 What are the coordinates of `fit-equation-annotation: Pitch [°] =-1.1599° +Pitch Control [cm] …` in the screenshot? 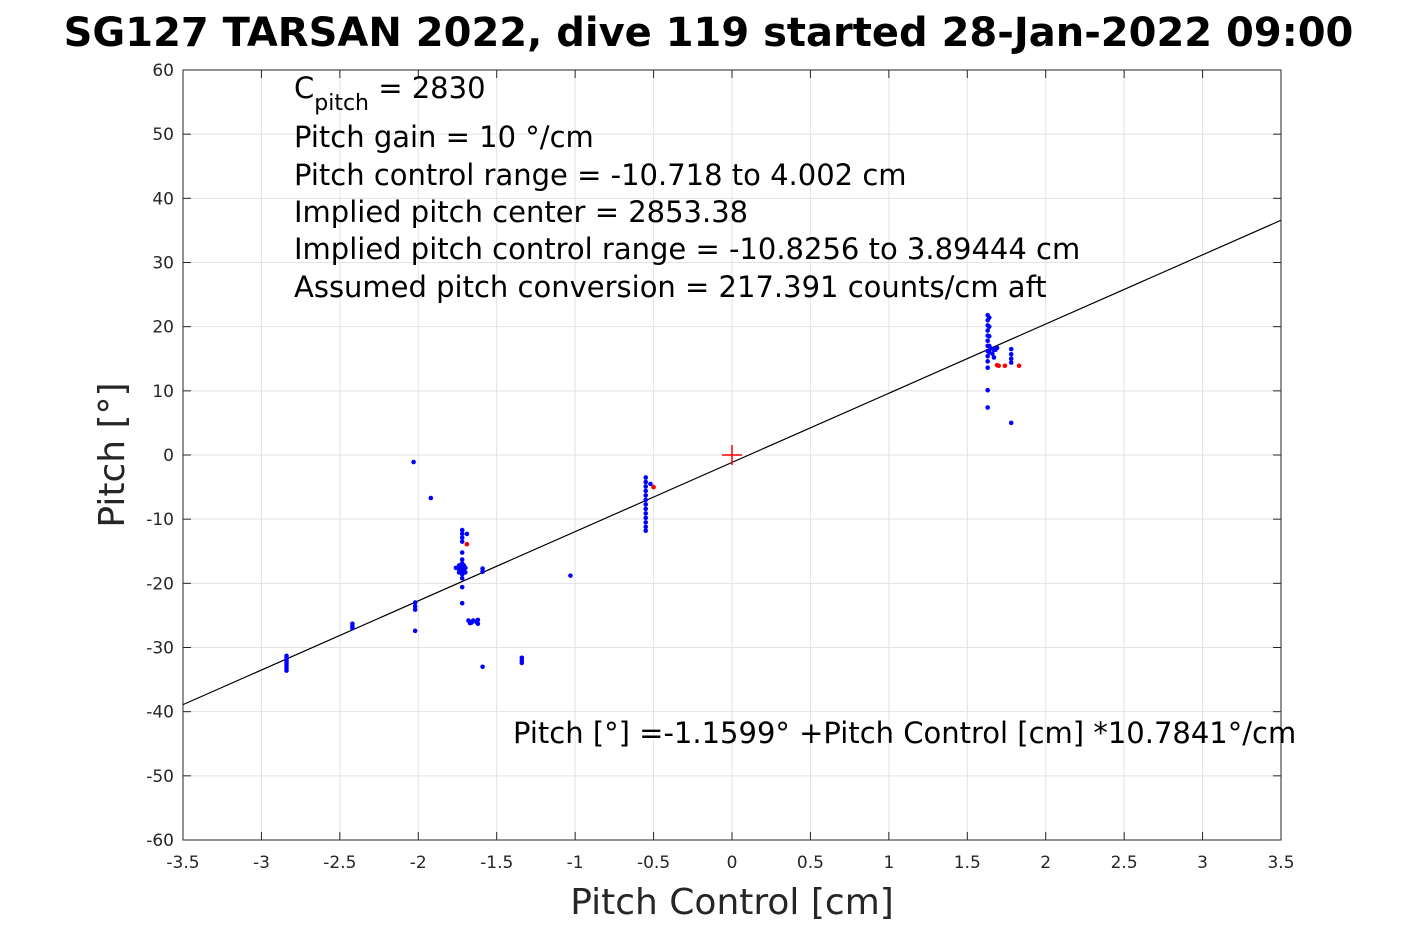 It's located at (904, 733).